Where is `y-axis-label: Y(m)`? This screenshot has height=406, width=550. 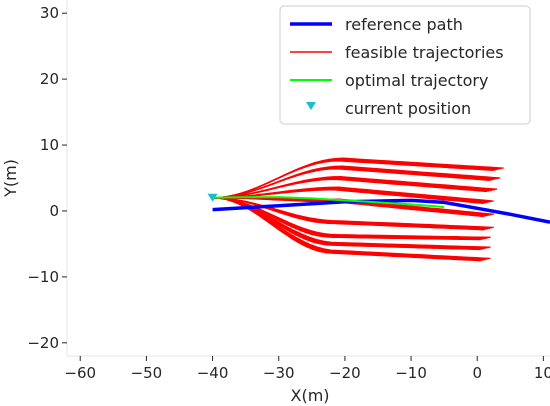 y-axis-label: Y(m) is located at coordinates (10, 178).